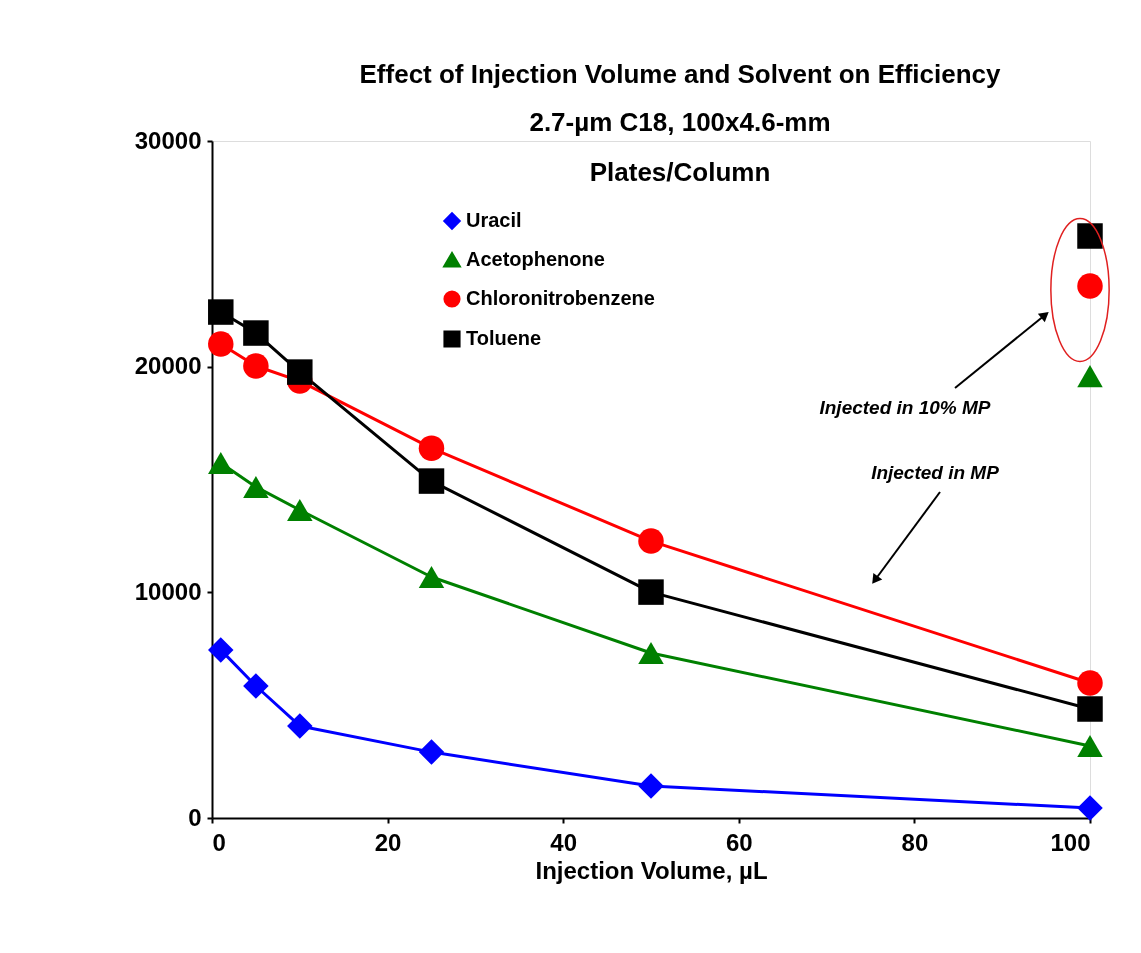 This screenshot has width=1141, height=953. Describe the element at coordinates (535, 259) in the screenshot. I see `legend-label: Acetophenone` at that location.